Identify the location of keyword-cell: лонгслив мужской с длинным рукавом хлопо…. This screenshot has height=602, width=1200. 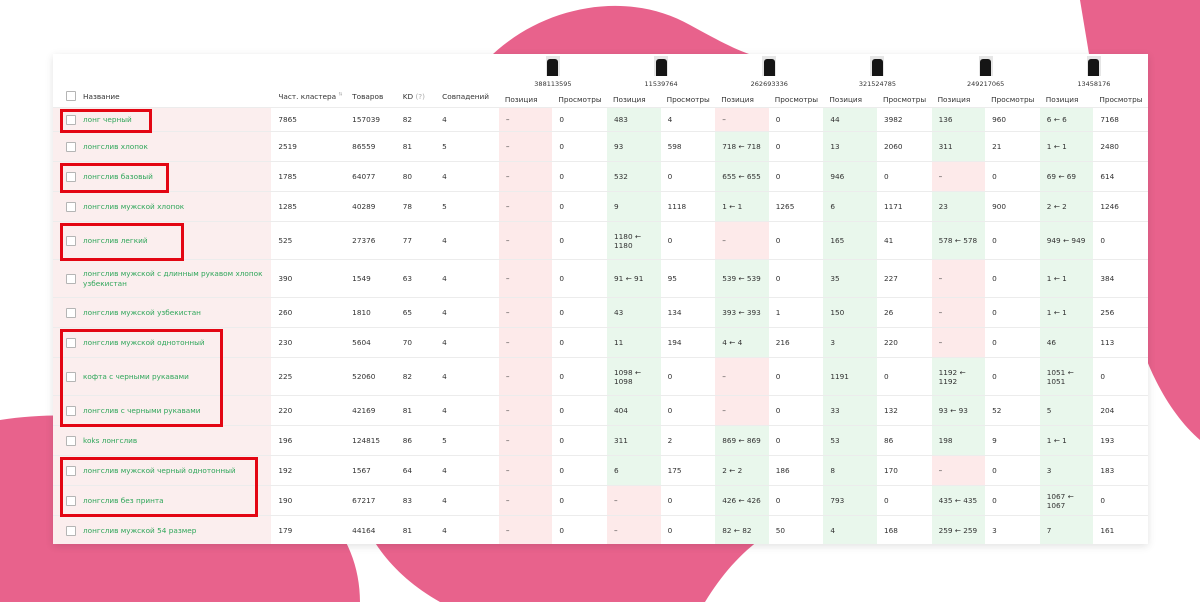
(162, 278).